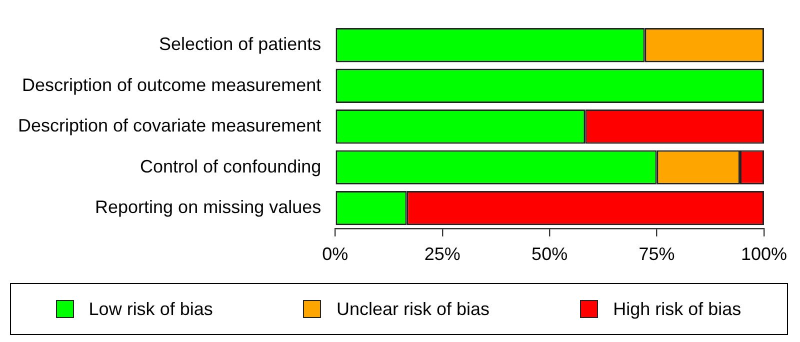 This screenshot has width=800, height=342. What do you see at coordinates (442, 254) in the screenshot?
I see `x-tick-label: 25%` at bounding box center [442, 254].